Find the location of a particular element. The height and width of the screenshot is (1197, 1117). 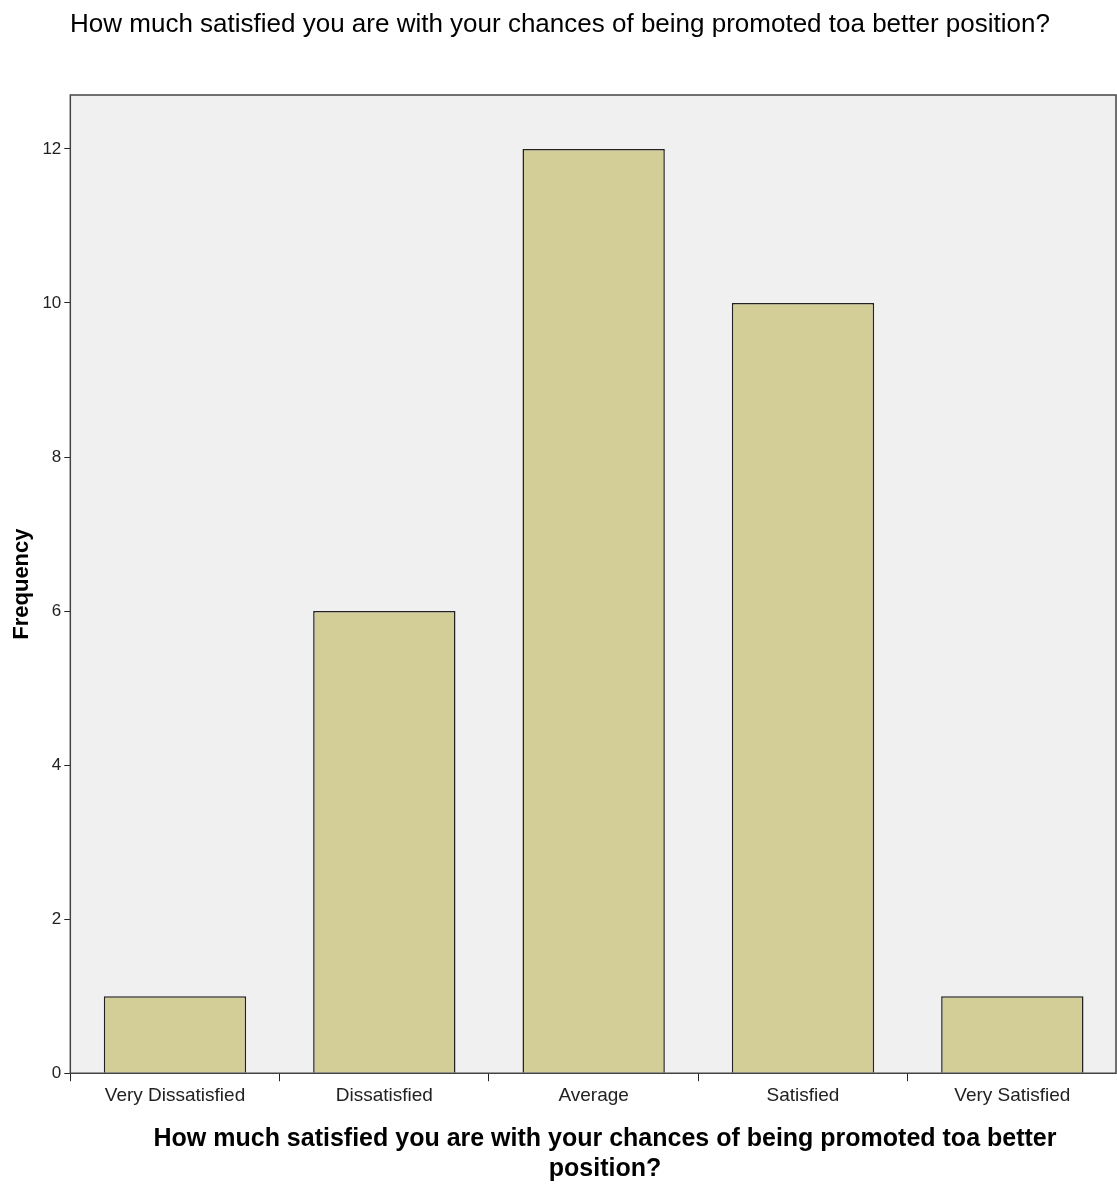

chart-title: How much satisfied you are with your chances of being promoted toa better position? is located at coordinates (560, 23).